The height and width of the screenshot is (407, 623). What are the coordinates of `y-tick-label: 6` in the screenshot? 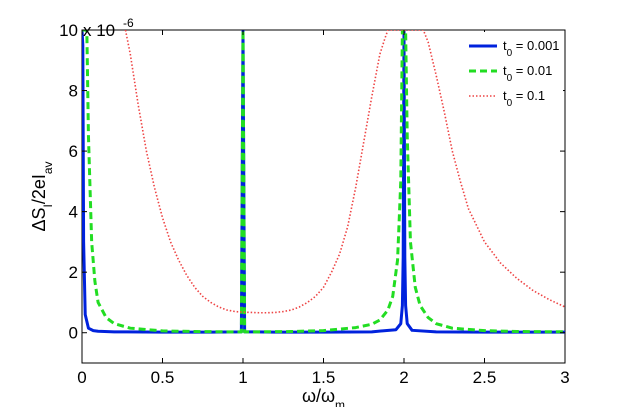 It's located at (73, 151).